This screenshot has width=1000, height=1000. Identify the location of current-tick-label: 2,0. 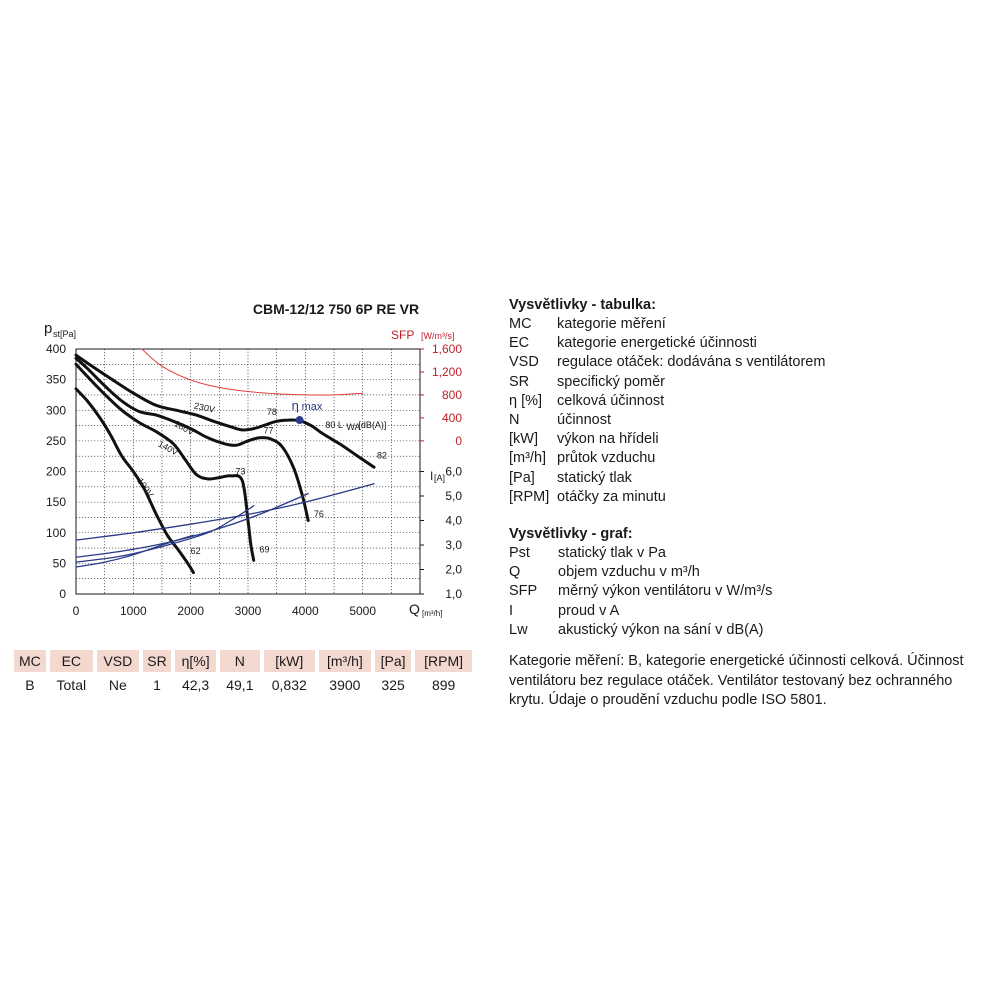
(453, 570).